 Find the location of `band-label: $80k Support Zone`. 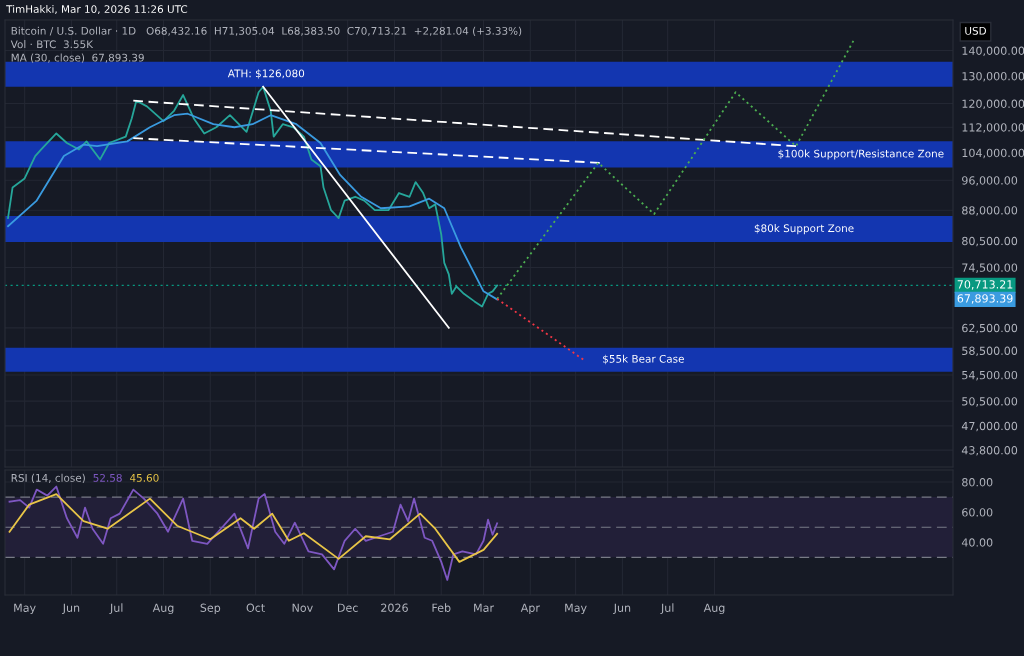

band-label: $80k Support Zone is located at coordinates (804, 229).